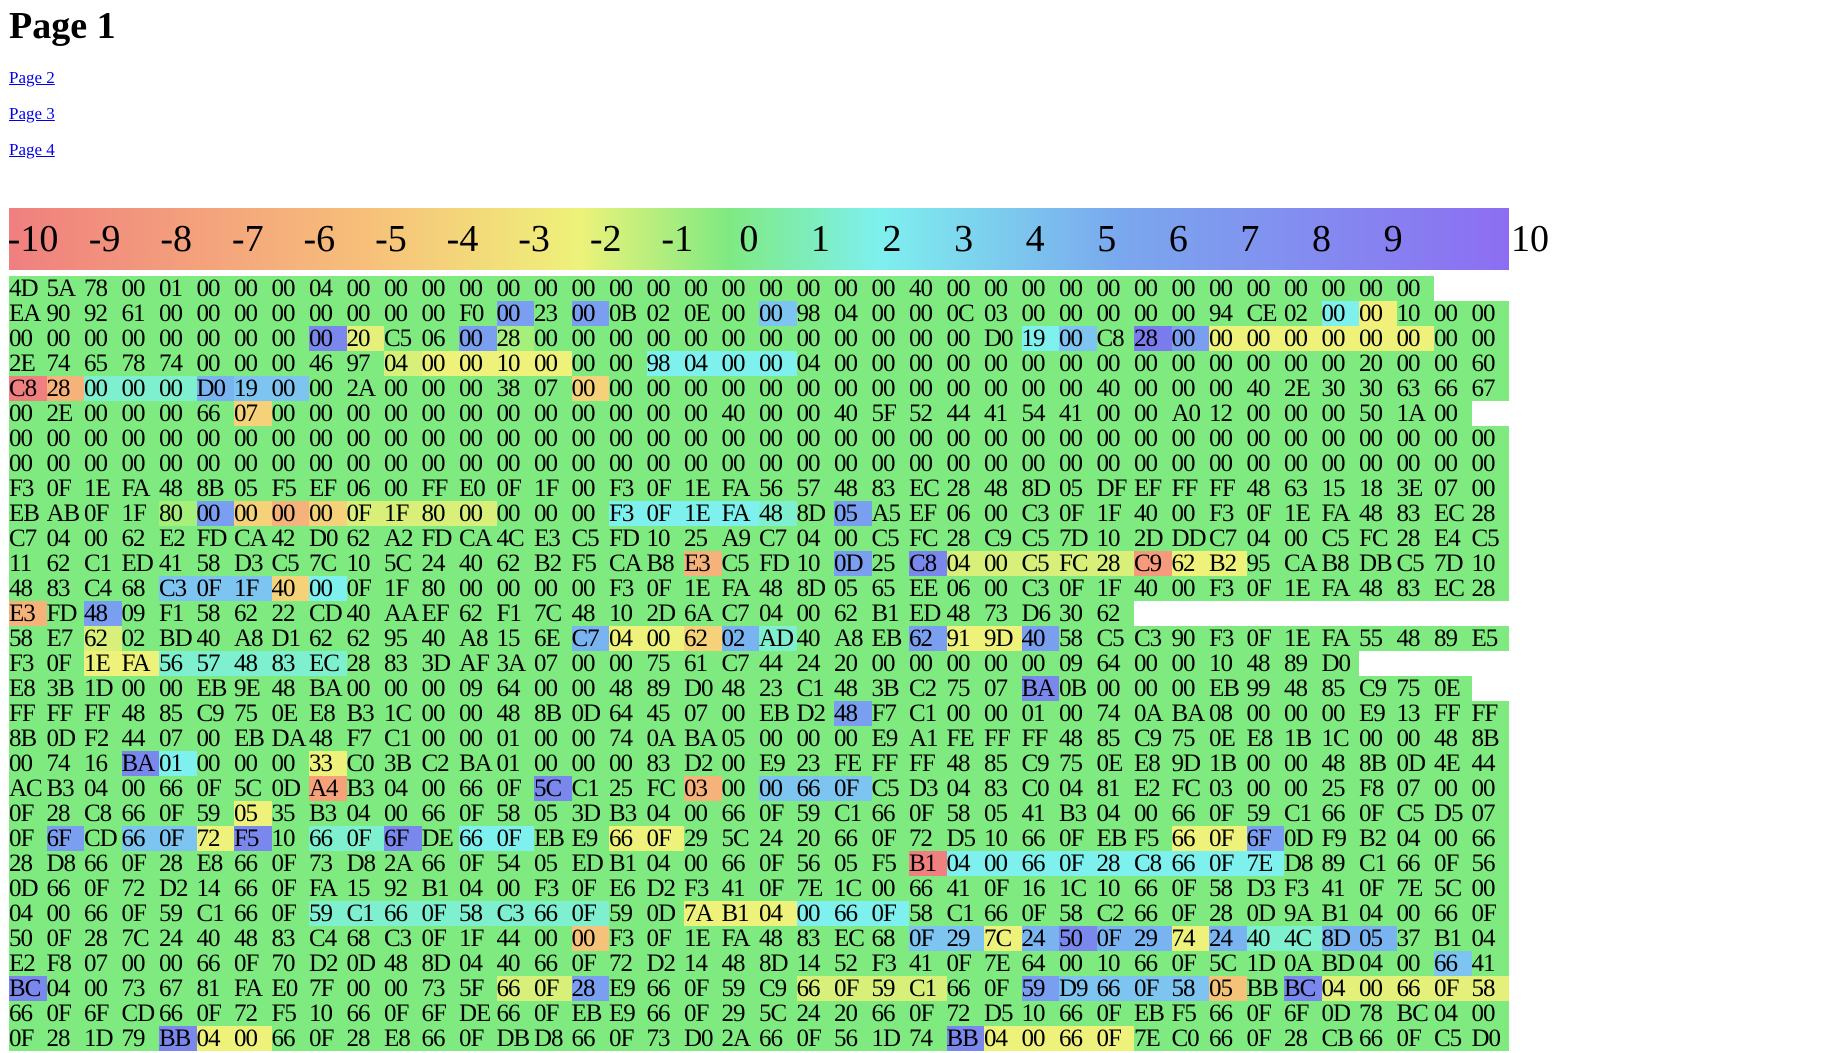 This screenshot has width=1846, height=1053. What do you see at coordinates (1340, 838) in the screenshot?
I see `byte-cell: F9` at bounding box center [1340, 838].